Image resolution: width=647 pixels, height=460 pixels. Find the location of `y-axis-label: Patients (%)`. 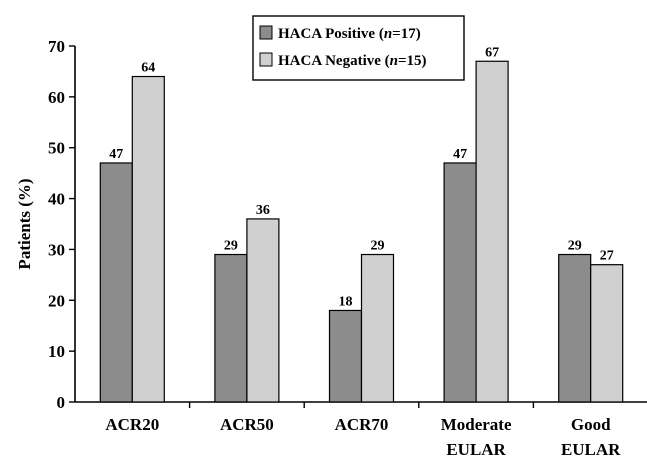

y-axis-label: Patients (%) is located at coordinates (24, 223).